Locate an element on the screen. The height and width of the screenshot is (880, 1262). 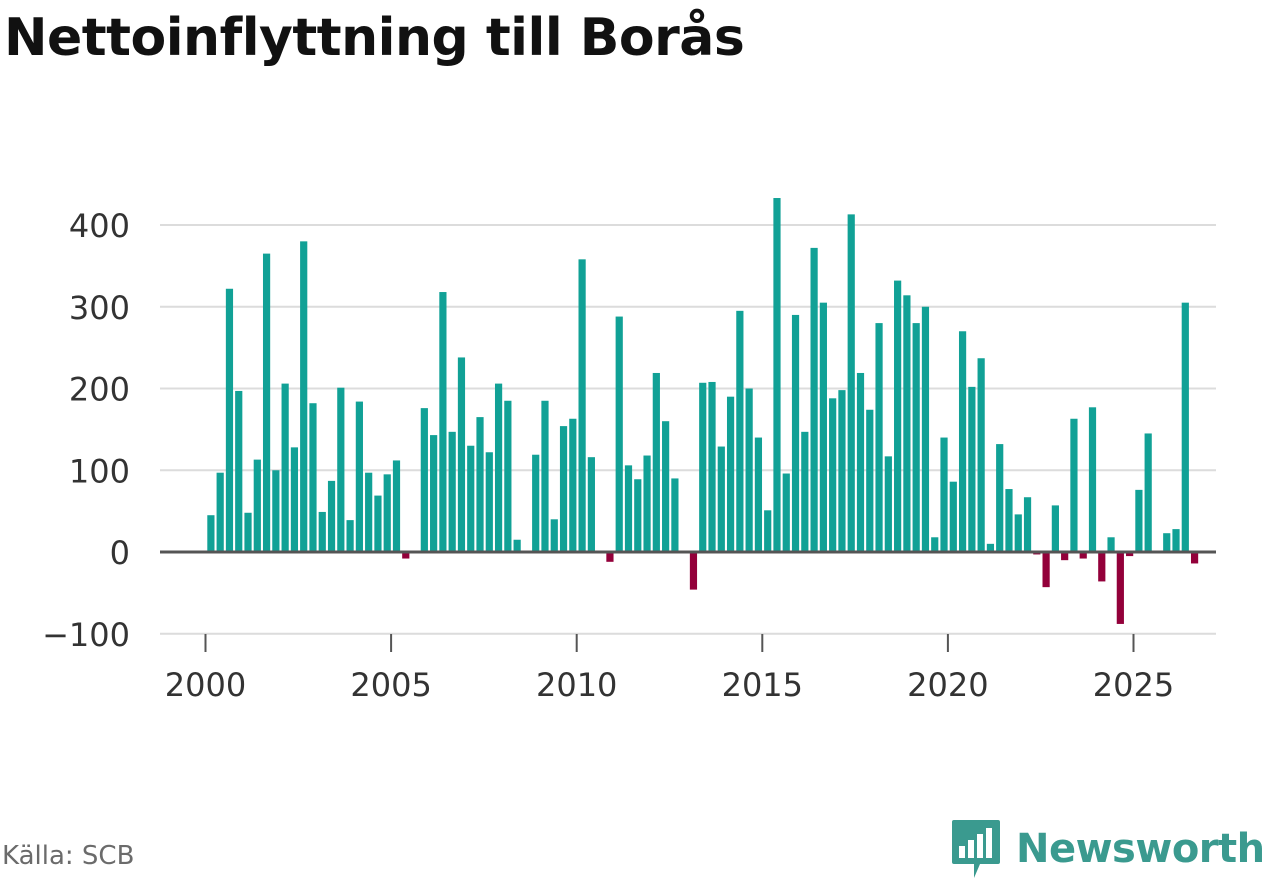
y-tick-label: 200 is located at coordinates (99, 390).